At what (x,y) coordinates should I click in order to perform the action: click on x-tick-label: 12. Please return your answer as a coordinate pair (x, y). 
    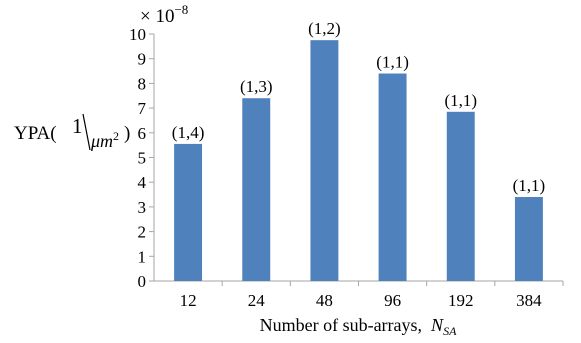
    Looking at the image, I should click on (188, 300).